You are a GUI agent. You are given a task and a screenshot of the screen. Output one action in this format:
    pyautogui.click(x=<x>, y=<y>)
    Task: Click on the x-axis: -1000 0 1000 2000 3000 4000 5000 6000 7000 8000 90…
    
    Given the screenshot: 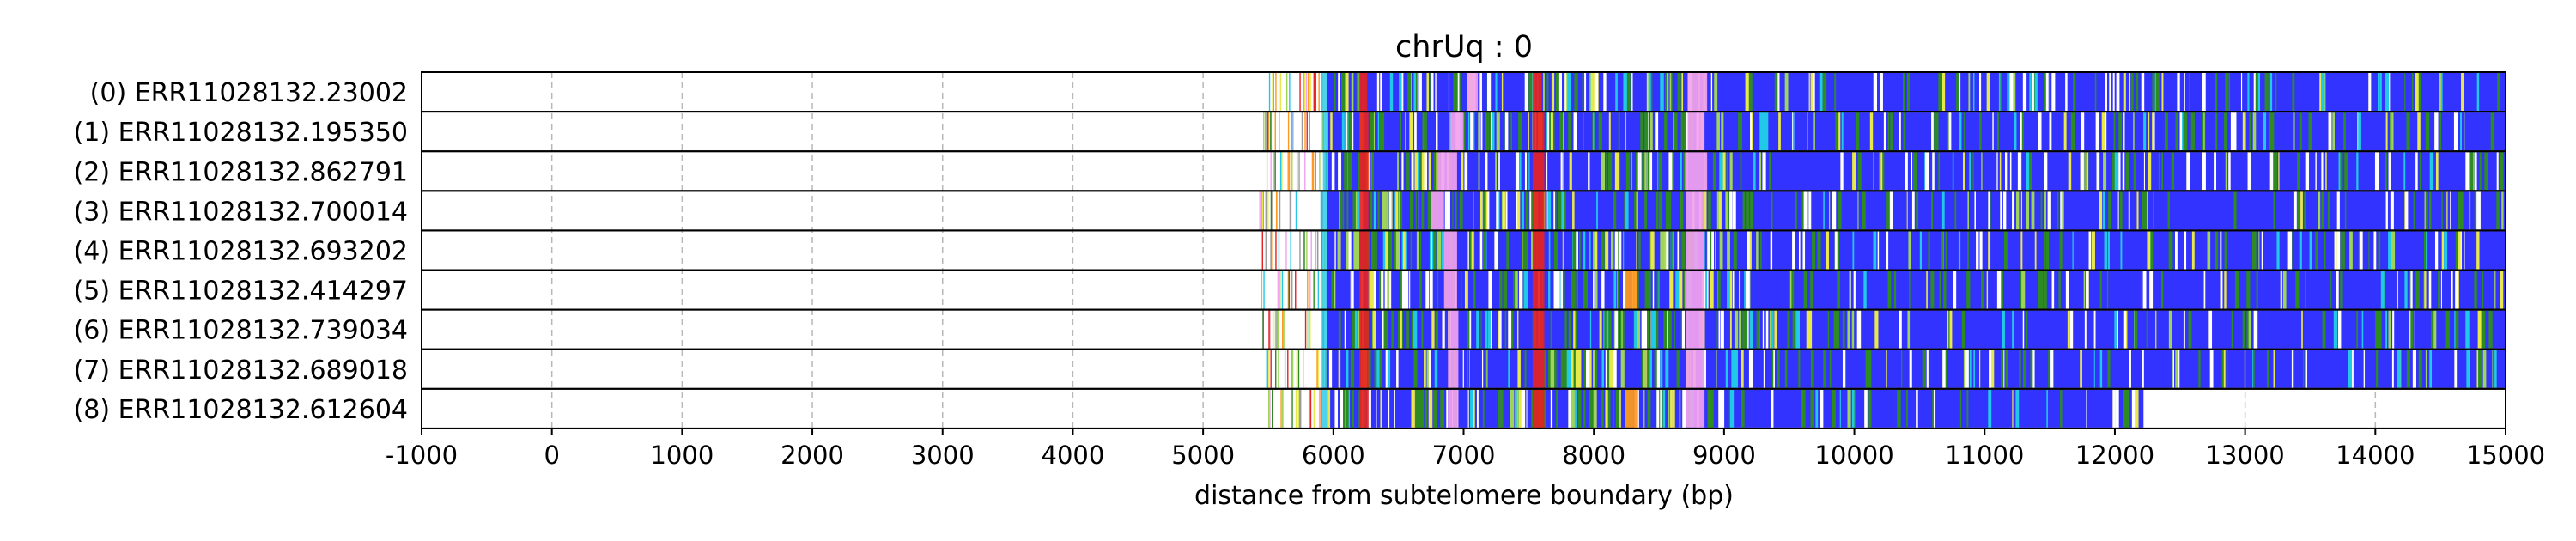 What is the action you would take?
    pyautogui.click(x=1466, y=449)
    